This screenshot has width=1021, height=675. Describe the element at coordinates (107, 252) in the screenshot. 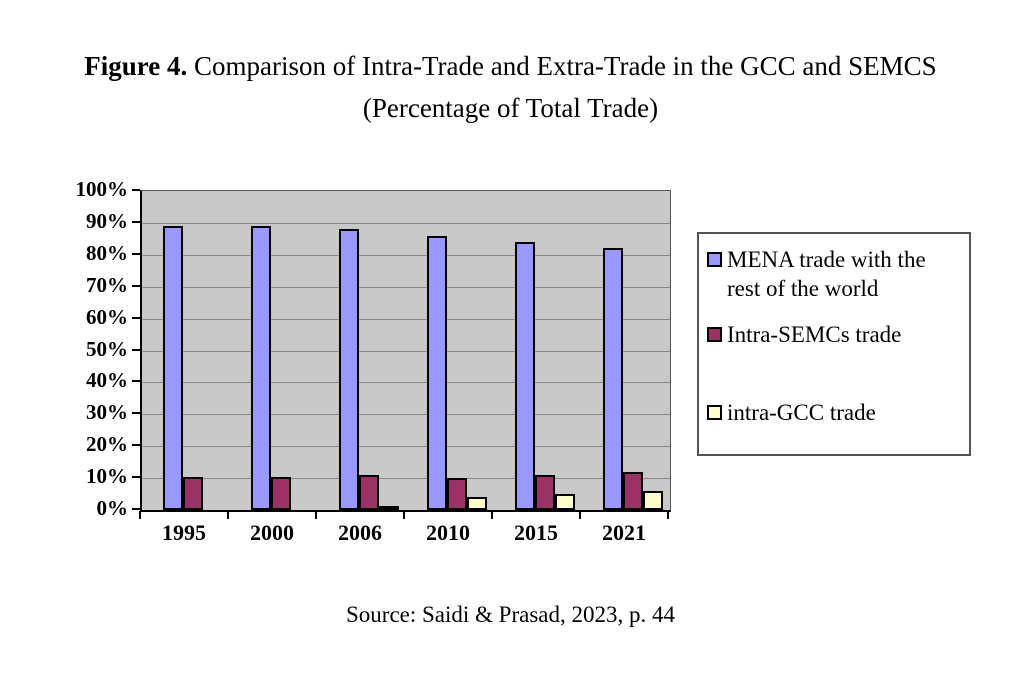

I see `y-axis-label: 80%` at that location.